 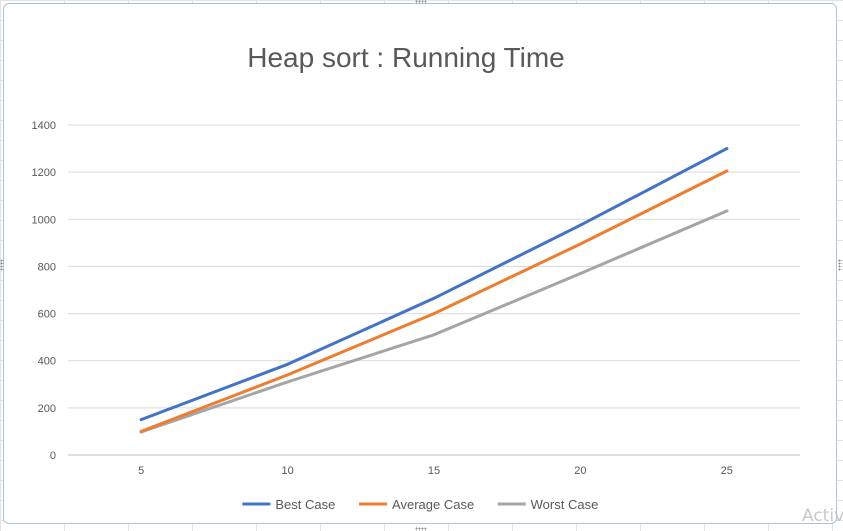 I want to click on legend: Best Case Average Case Worst Case, so click(x=420, y=504).